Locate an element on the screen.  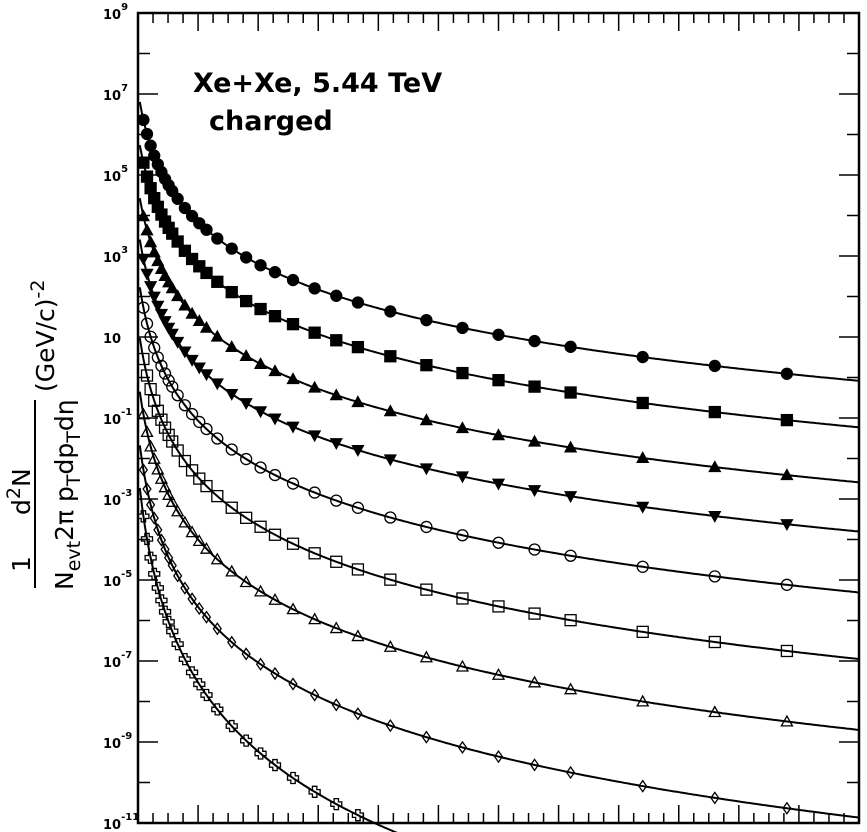
y-tick-label: 10⁻⁵ is located at coordinates (117, 579).